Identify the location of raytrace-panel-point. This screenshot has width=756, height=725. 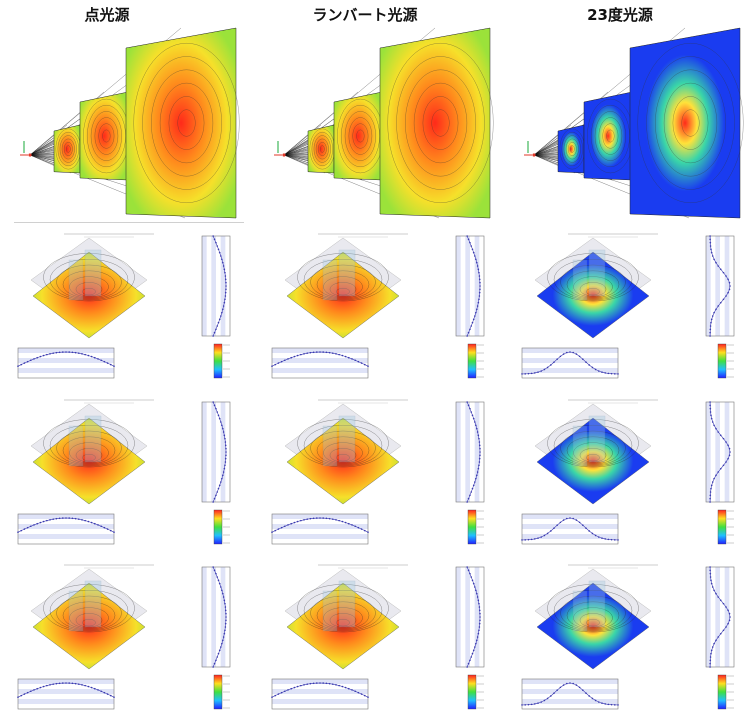
(134, 120).